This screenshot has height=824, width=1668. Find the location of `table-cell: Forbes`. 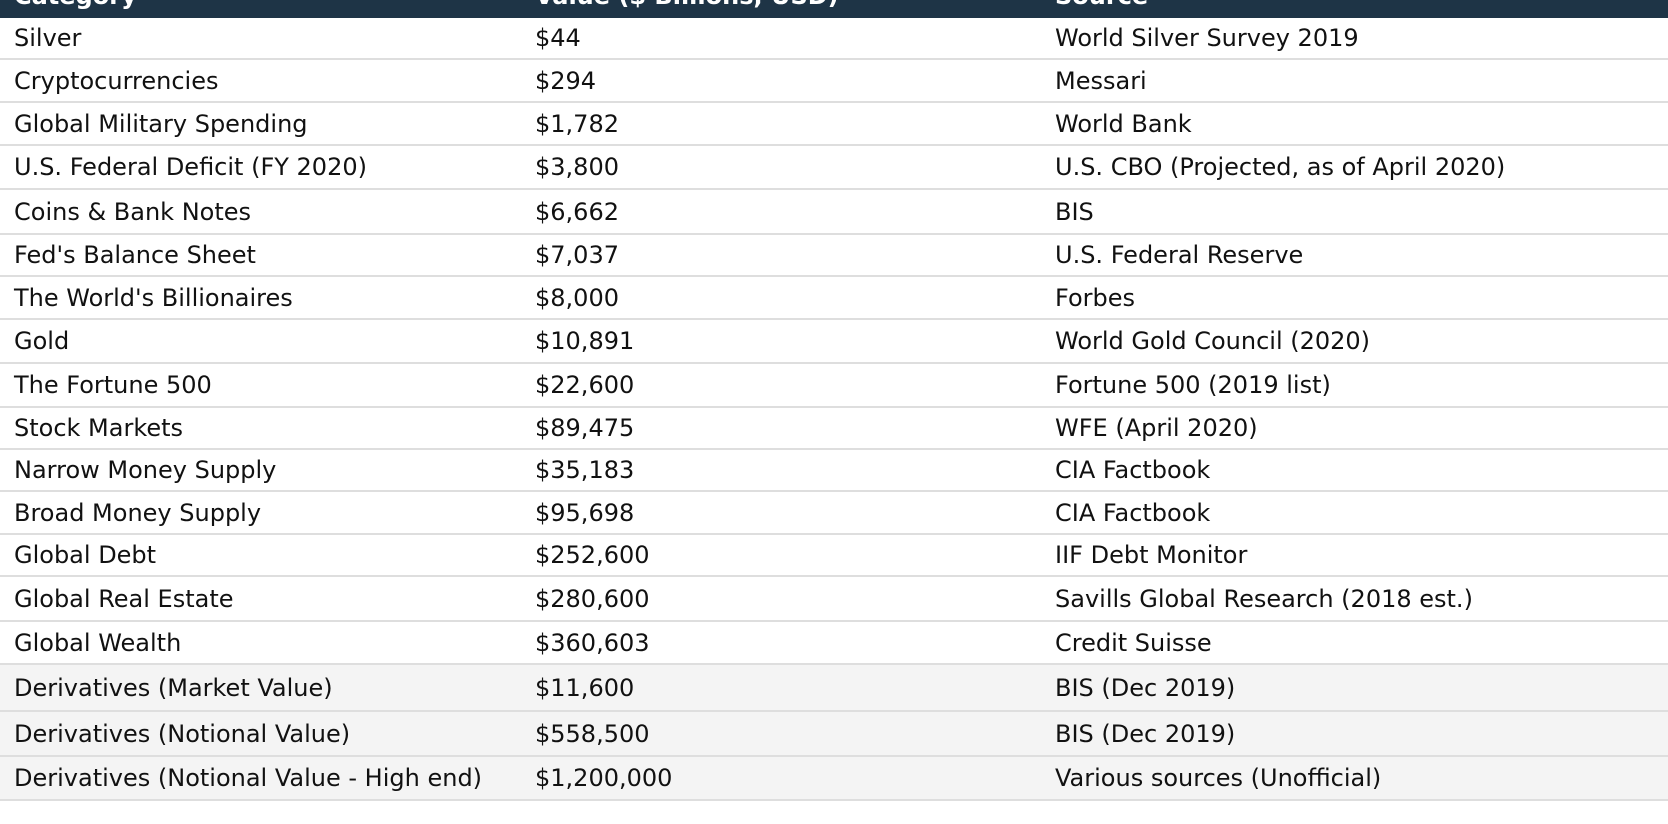

table-cell: Forbes is located at coordinates (1095, 297).